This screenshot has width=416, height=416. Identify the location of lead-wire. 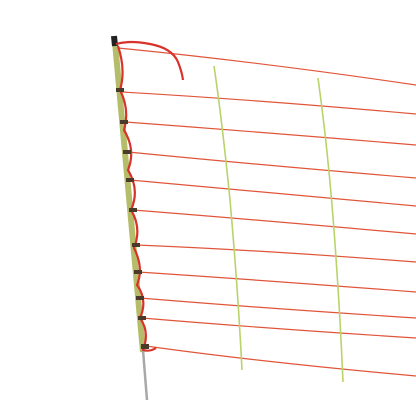
(150, 196).